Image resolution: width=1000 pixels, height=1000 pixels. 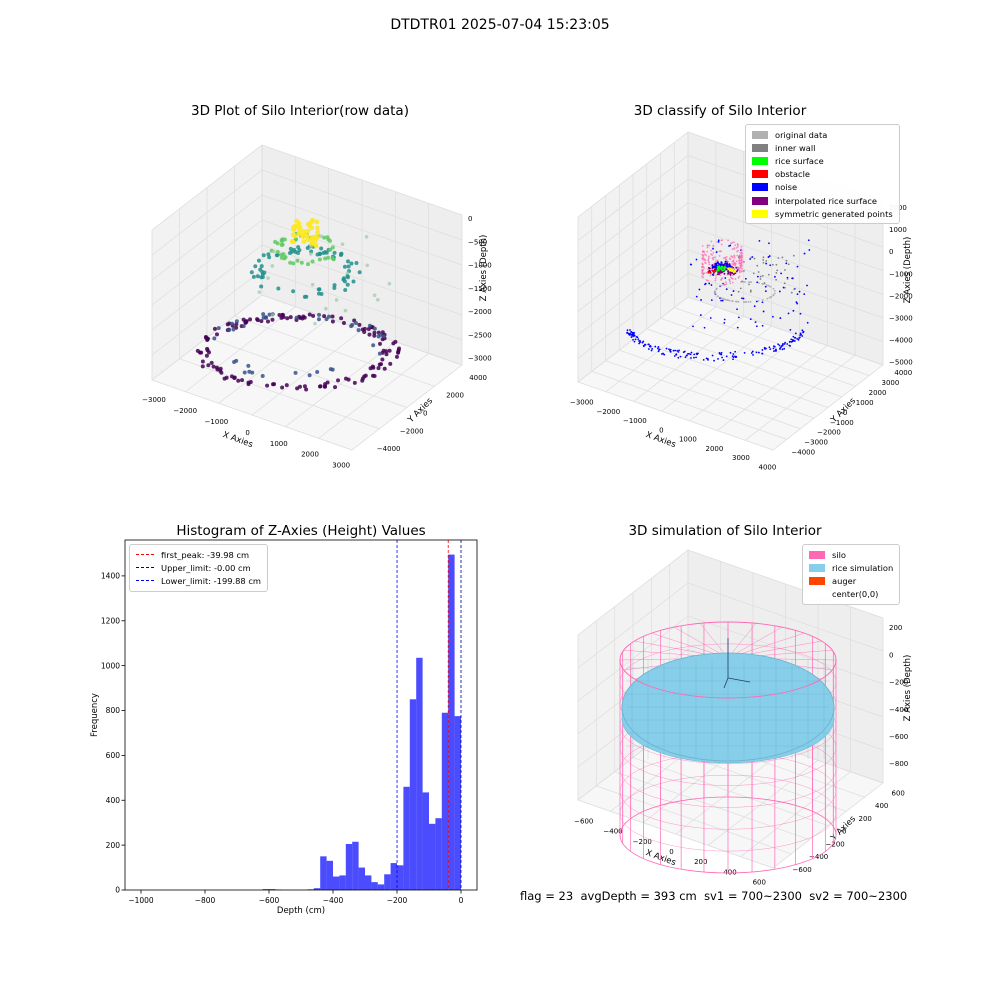 What do you see at coordinates (795, 147) in the screenshot?
I see `legend-label: inner wall` at bounding box center [795, 147].